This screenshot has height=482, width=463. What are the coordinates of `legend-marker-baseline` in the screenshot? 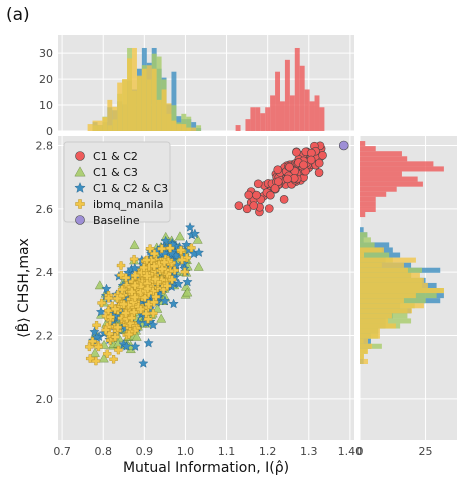 It's located at (80, 220).